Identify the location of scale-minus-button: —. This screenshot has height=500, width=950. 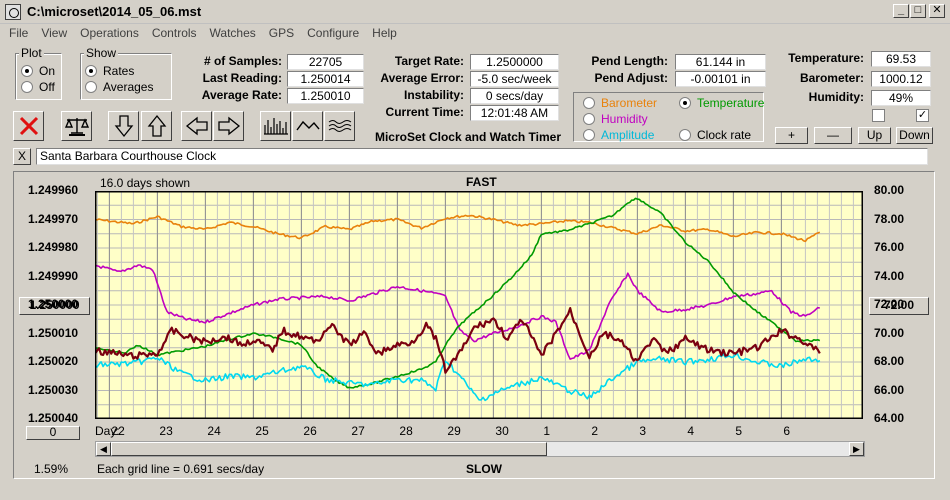
(833, 135).